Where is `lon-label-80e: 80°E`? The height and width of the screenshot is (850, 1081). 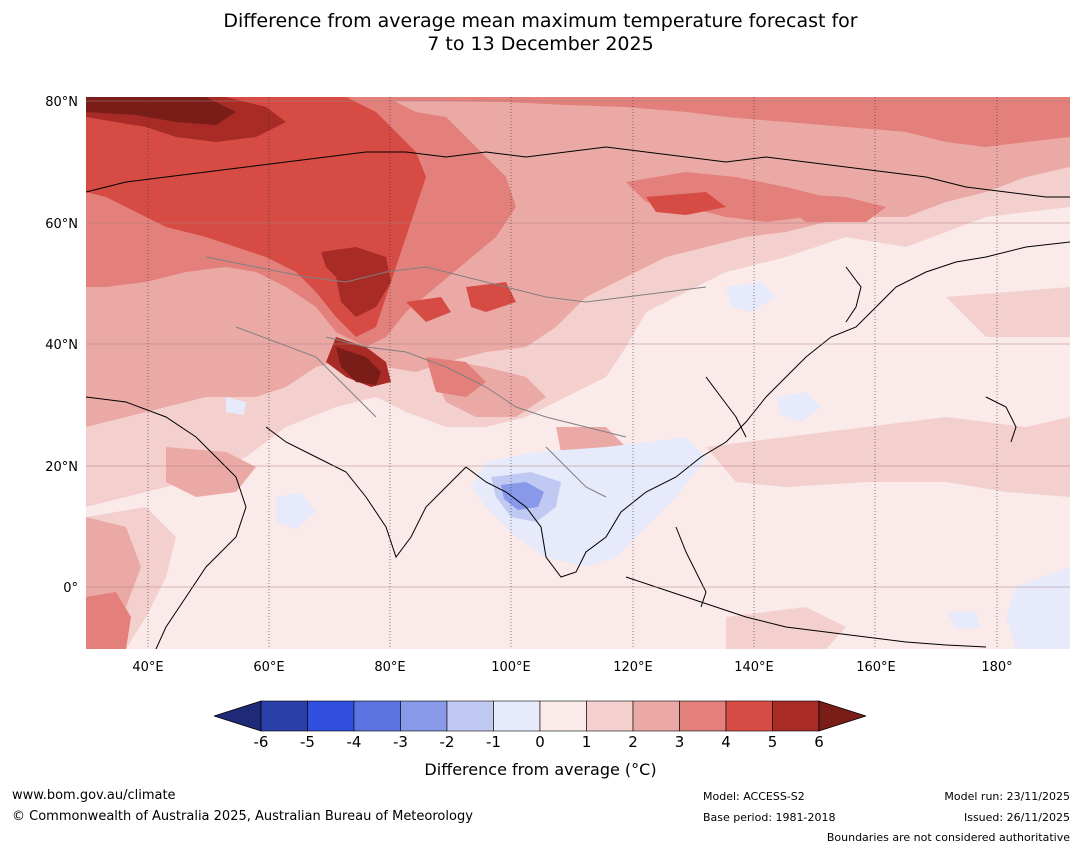
lon-label-80e: 80°E is located at coordinates (390, 667).